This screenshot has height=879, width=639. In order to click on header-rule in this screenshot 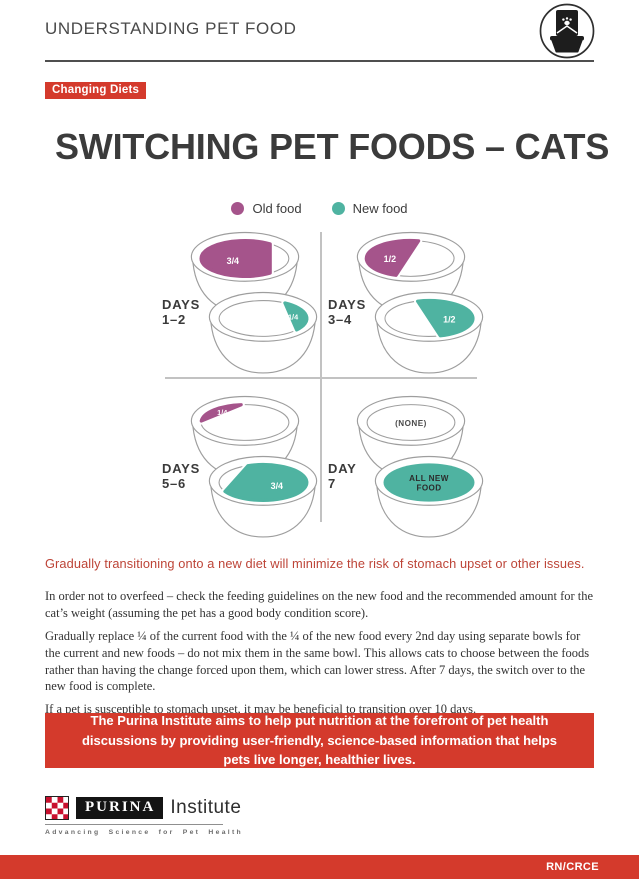, I will do `click(319, 61)`.